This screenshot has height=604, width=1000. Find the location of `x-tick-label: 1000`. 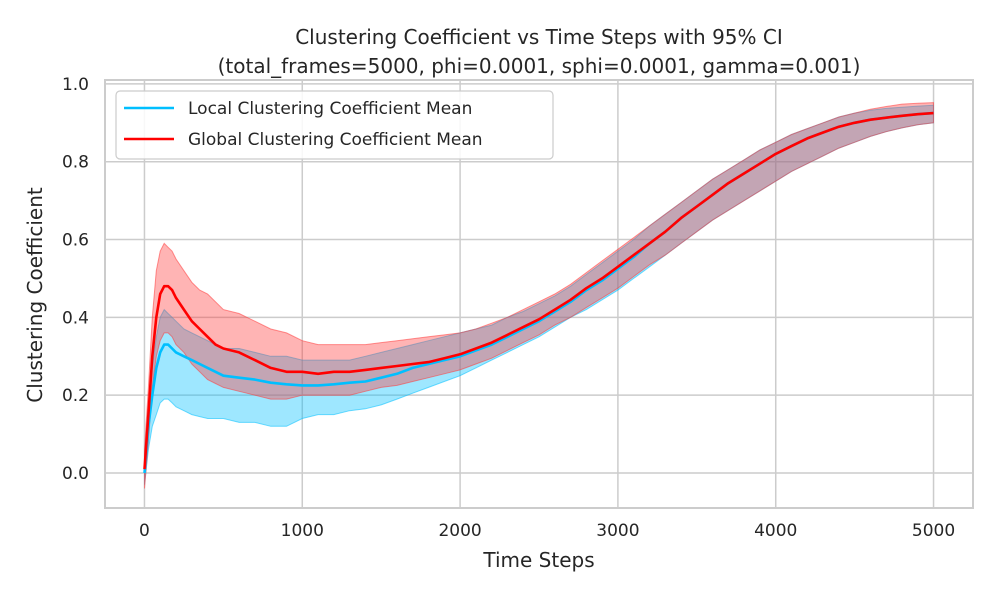

x-tick-label: 1000 is located at coordinates (302, 531).